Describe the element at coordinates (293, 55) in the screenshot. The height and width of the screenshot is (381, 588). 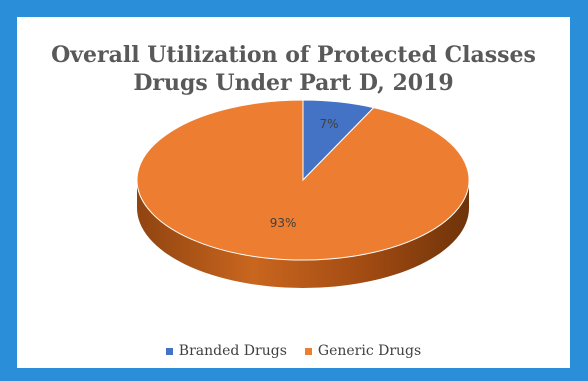
I see `chart-title-line-1: Overall Utilization of Protected Classes` at that location.